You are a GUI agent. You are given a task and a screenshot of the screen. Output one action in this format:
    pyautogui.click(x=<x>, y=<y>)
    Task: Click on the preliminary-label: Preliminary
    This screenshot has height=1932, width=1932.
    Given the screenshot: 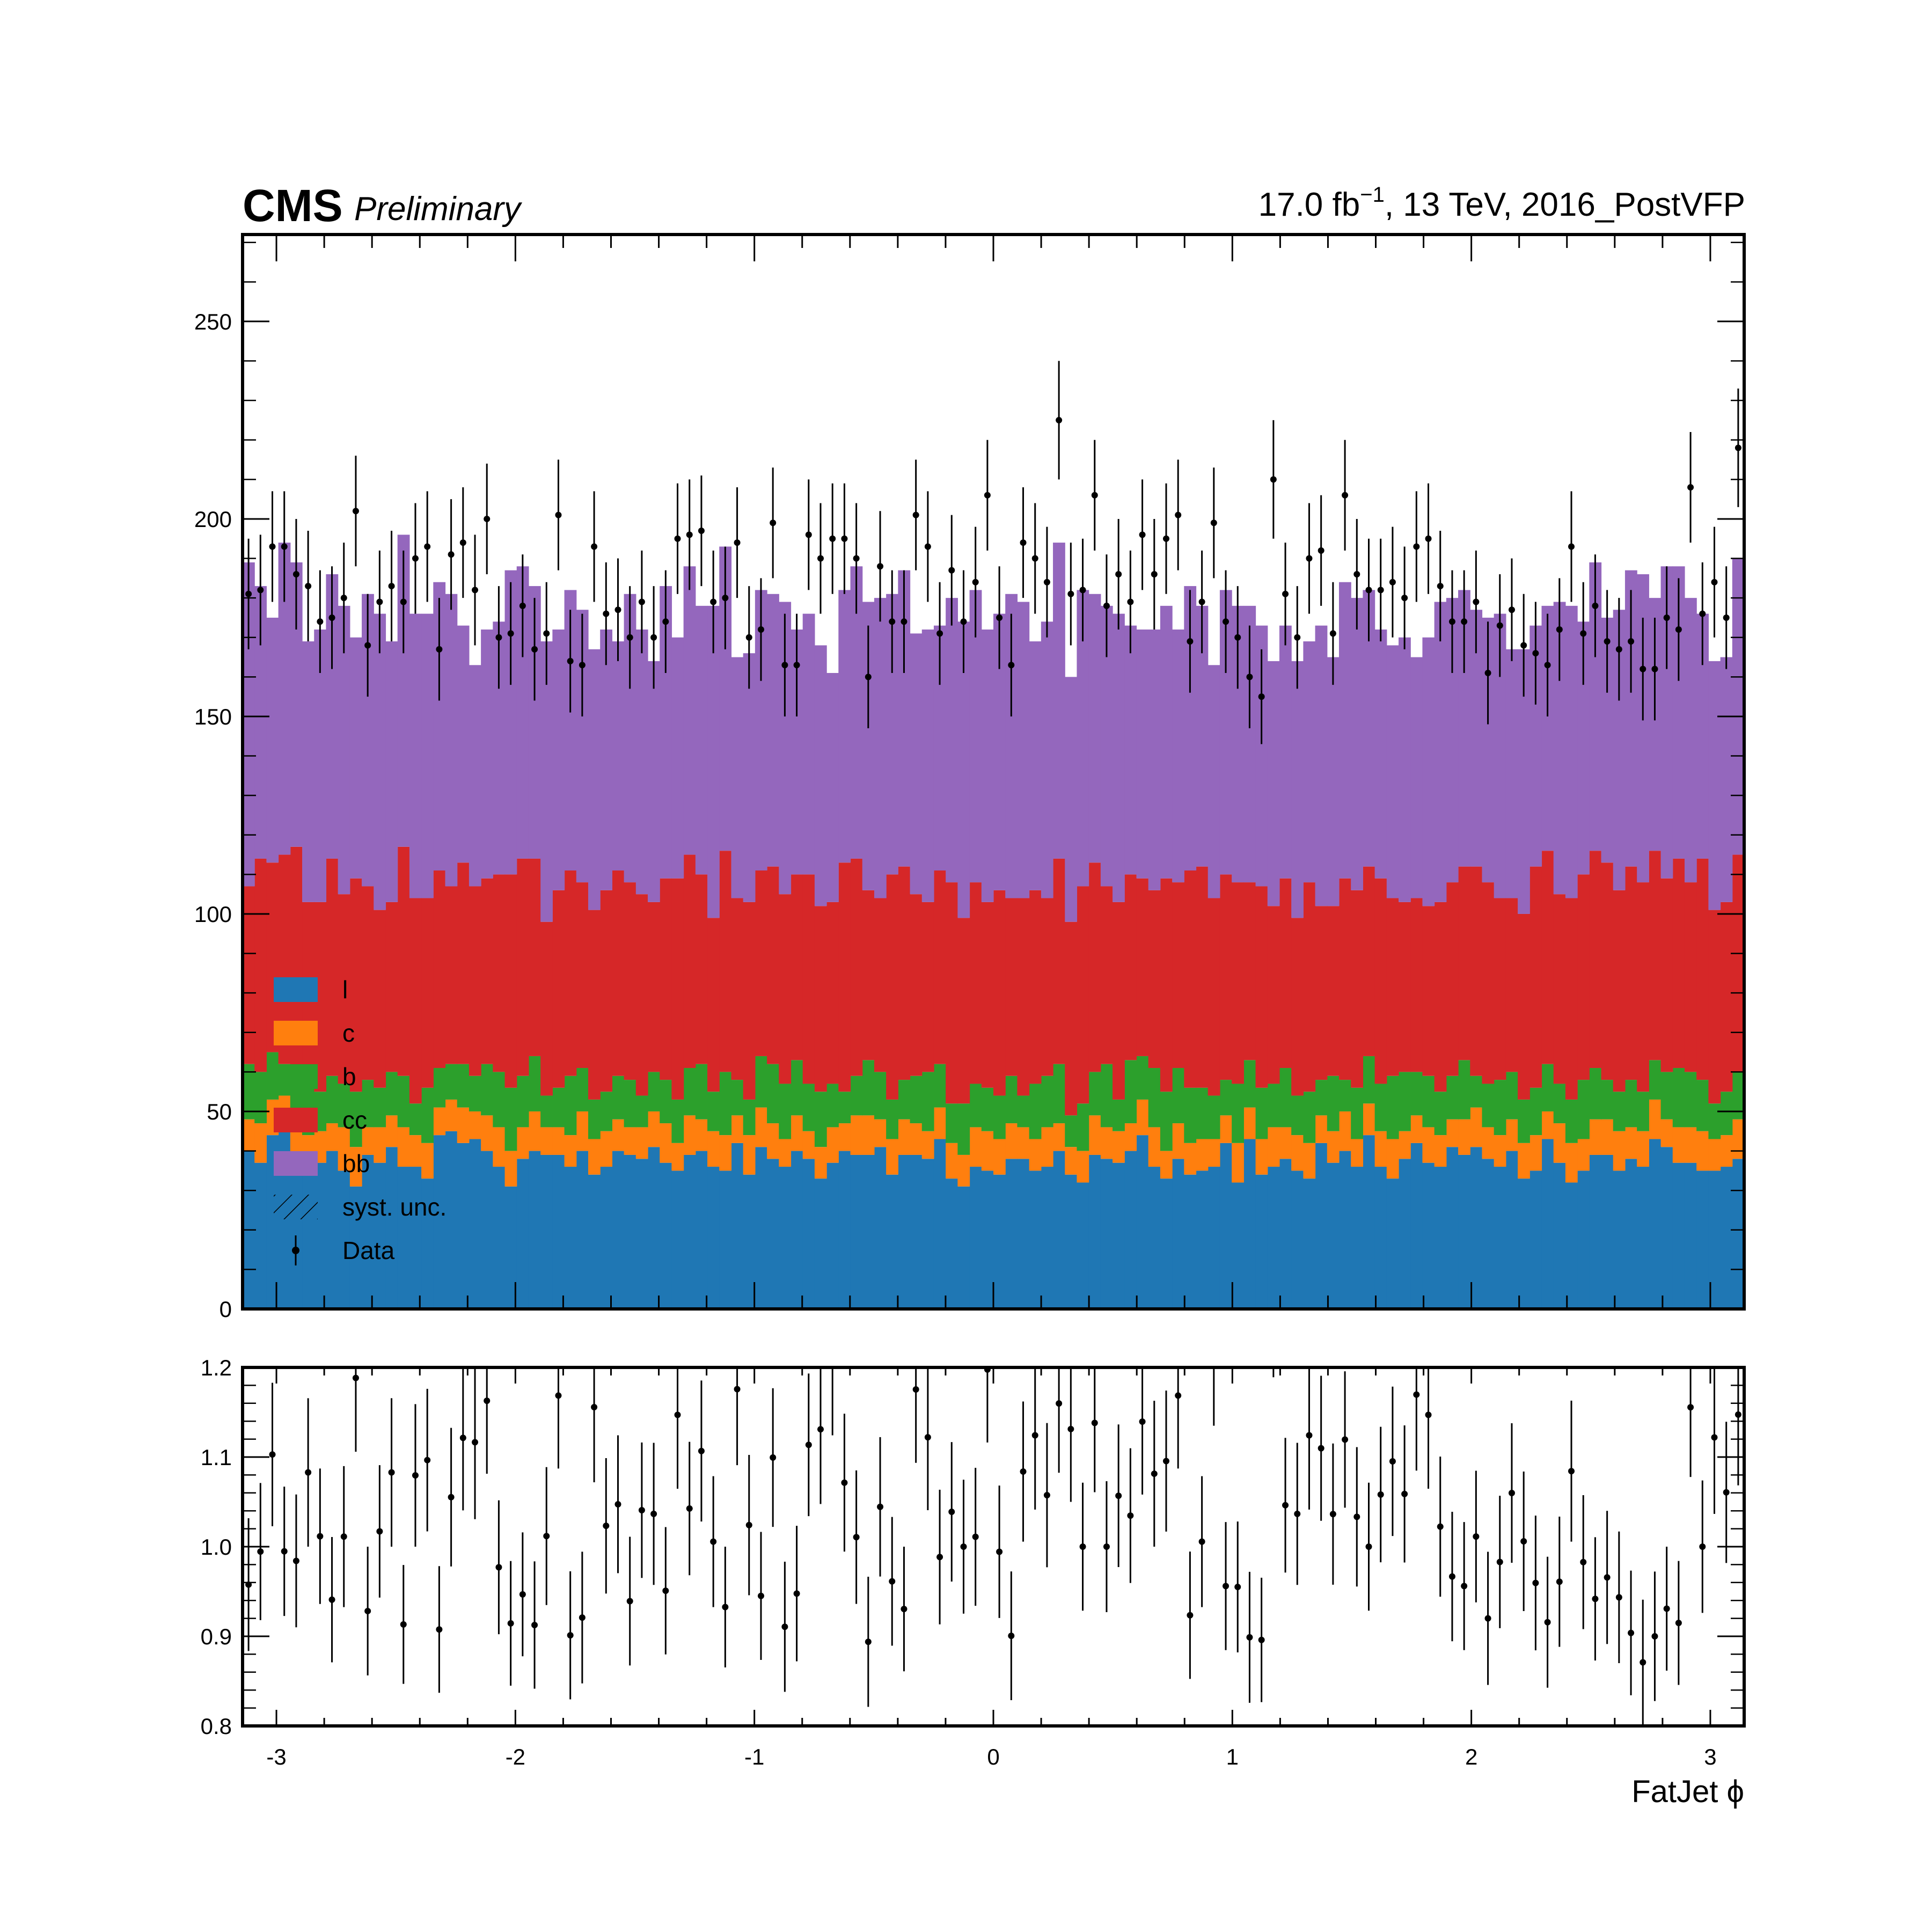 What is the action you would take?
    pyautogui.click(x=438, y=209)
    